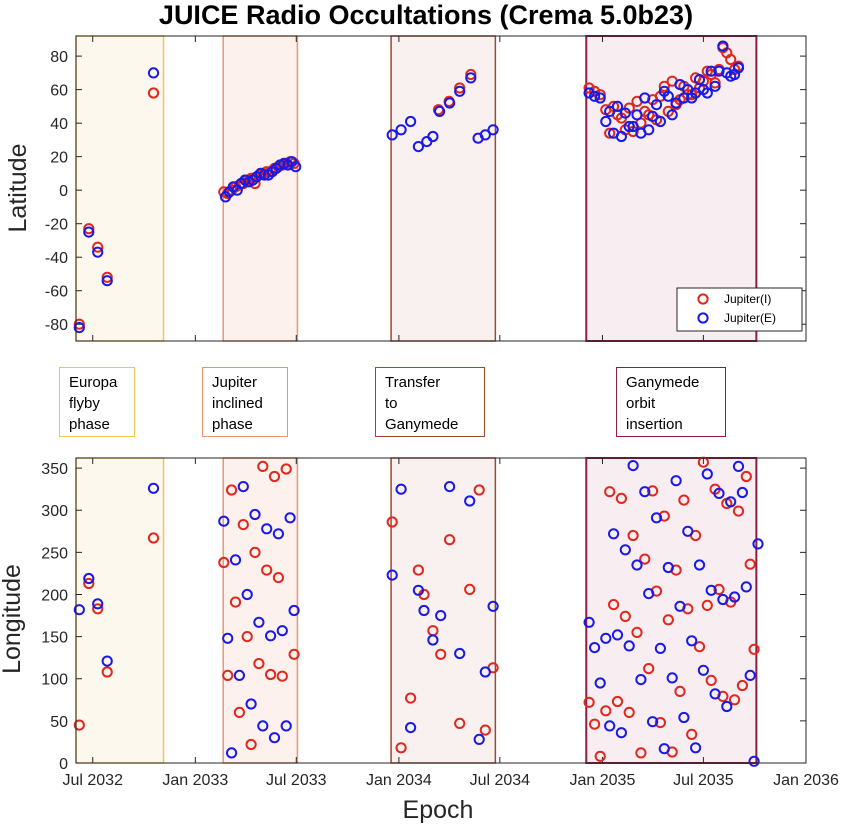 This screenshot has width=845, height=827. I want to click on xtick-label-1: Jan 2033, so click(195, 780).